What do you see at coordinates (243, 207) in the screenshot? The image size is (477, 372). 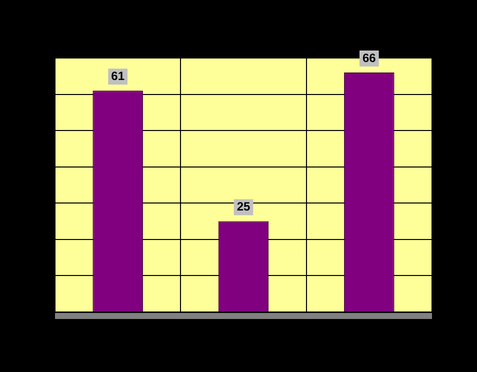 I see `data-label: 25` at bounding box center [243, 207].